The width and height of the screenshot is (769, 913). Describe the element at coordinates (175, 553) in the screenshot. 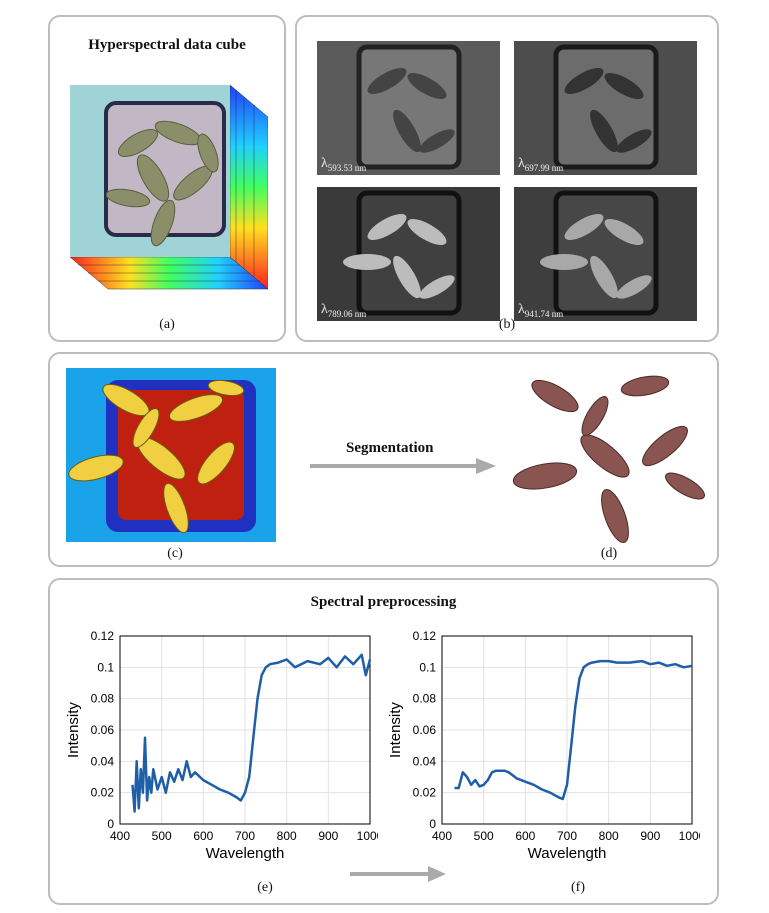

I see `caption-c: (c)` at that location.